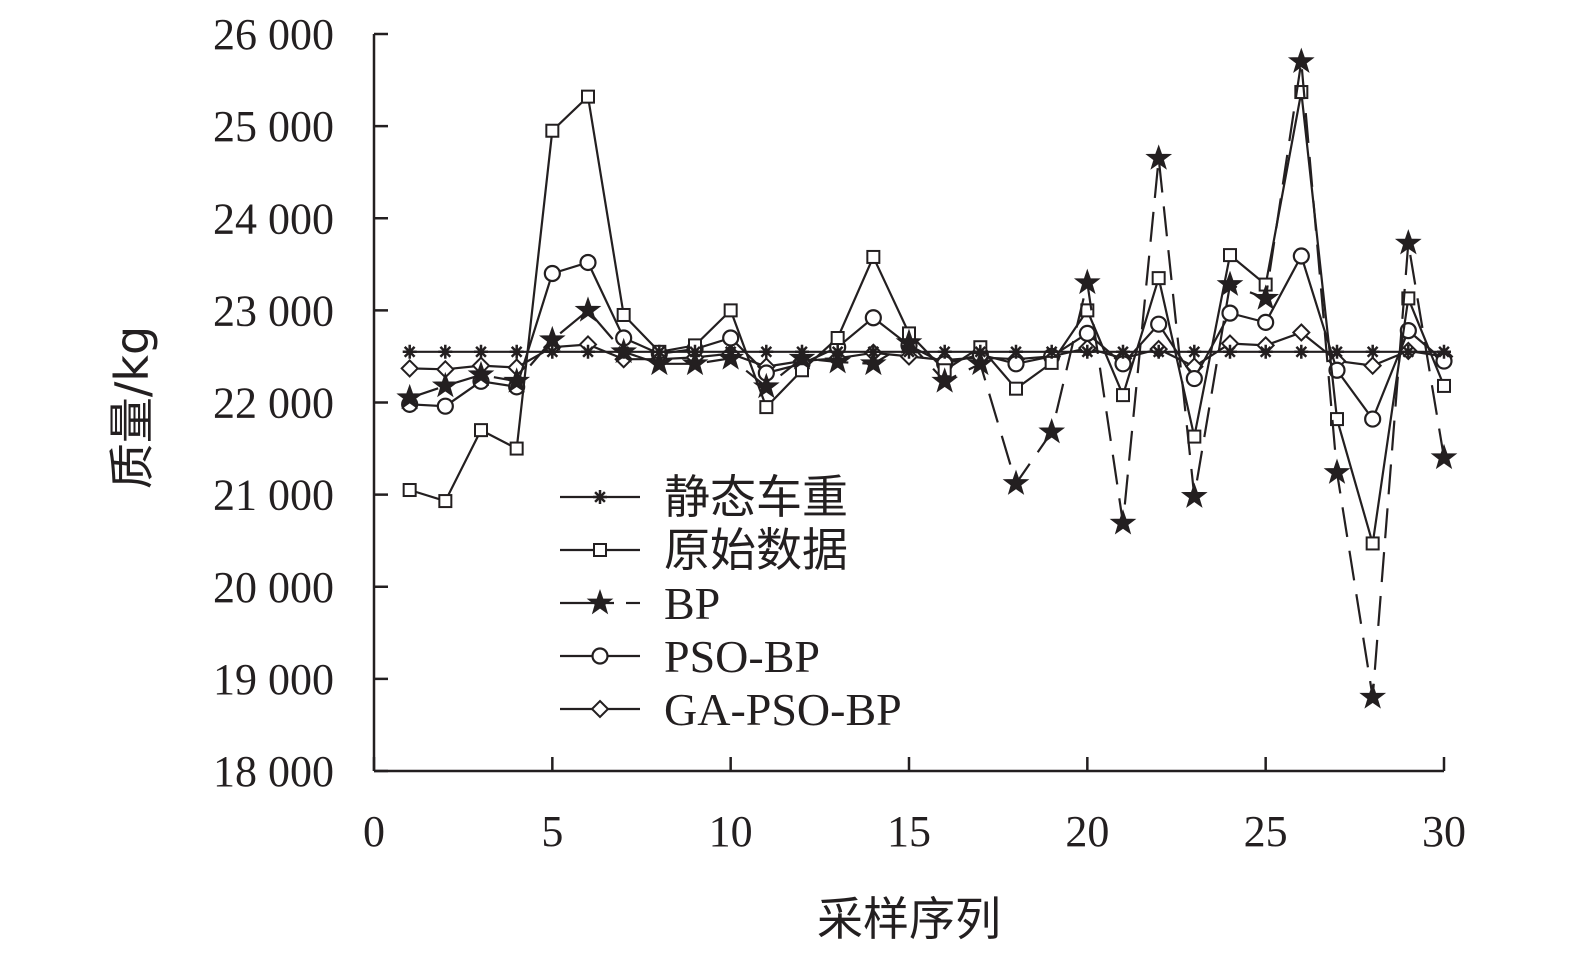 Image resolution: width=1575 pixels, height=963 pixels. What do you see at coordinates (273, 310) in the screenshot?
I see `y-tick-label: 23 000` at bounding box center [273, 310].